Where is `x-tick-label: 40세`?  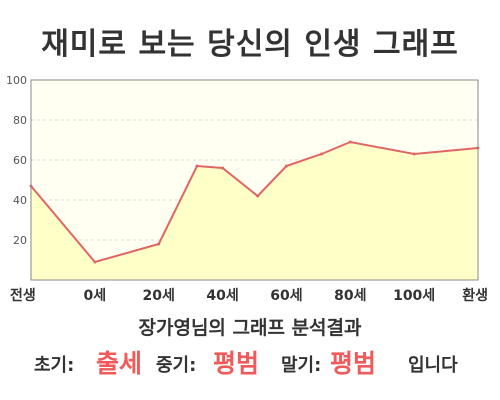 x-tick-label: 40세 is located at coordinates (222, 296).